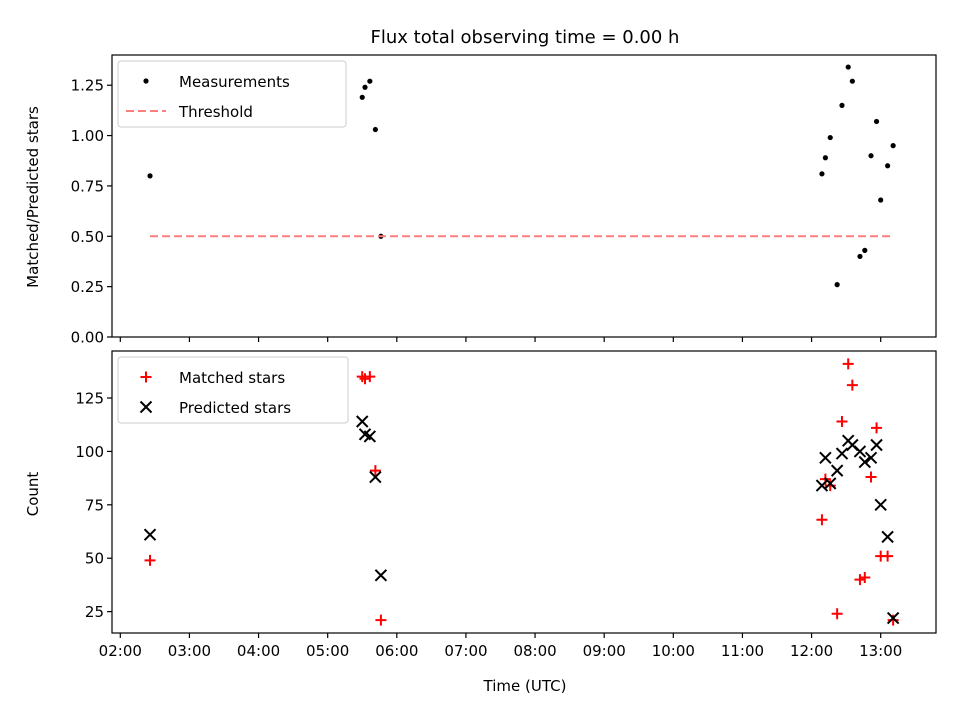 This screenshot has width=960, height=720. What do you see at coordinates (258, 651) in the screenshot?
I see `x-tick-label: 04:00` at bounding box center [258, 651].